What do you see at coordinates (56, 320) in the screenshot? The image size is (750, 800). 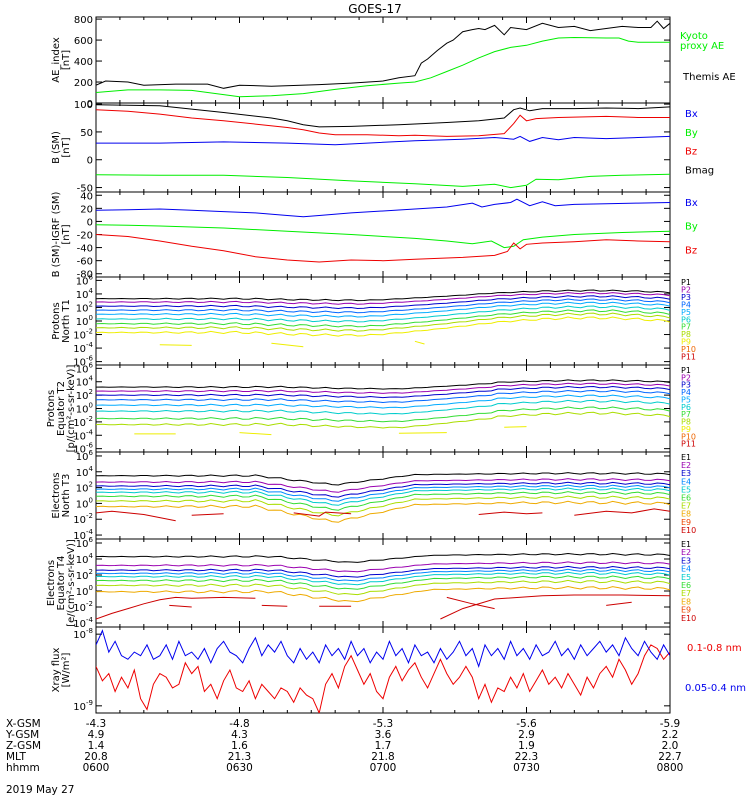 I see `y-axis-label: Protons` at bounding box center [56, 320].